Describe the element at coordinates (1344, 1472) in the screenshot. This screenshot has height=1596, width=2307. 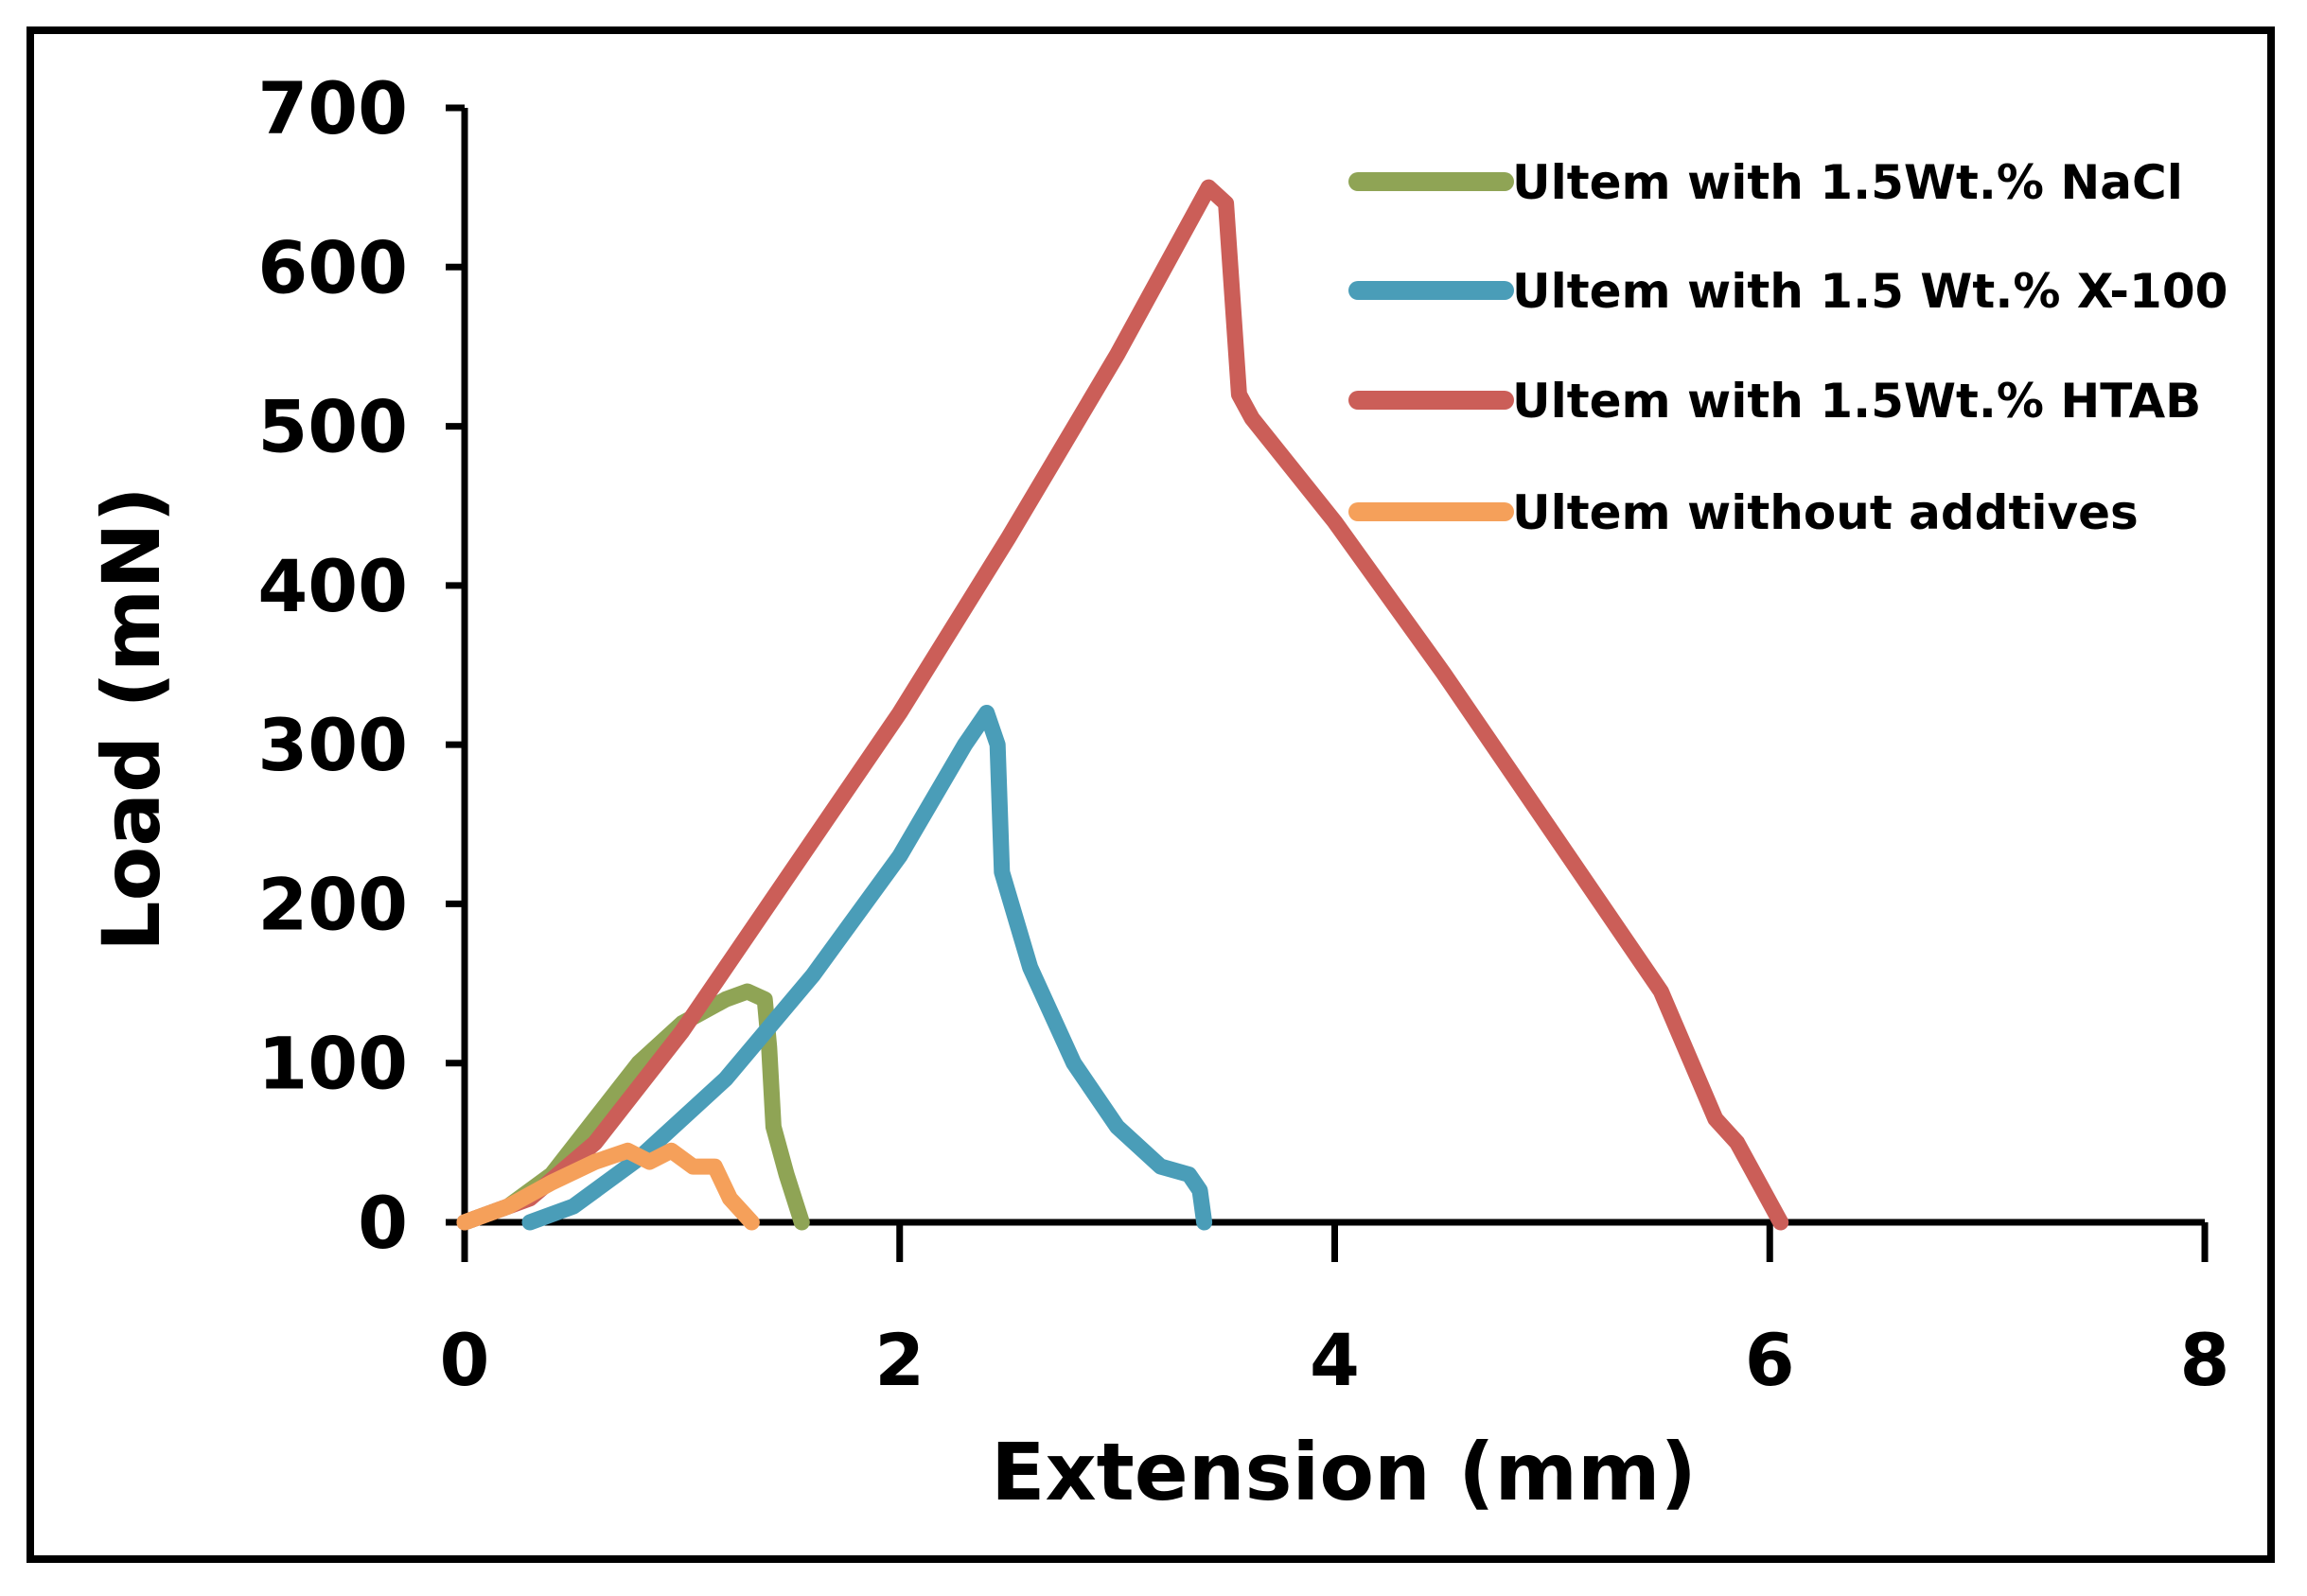
I see `x-axis-title: Extension (mm)` at that location.